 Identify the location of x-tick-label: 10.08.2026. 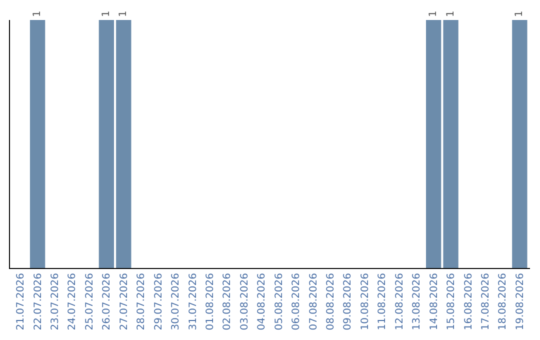
(365, 301).